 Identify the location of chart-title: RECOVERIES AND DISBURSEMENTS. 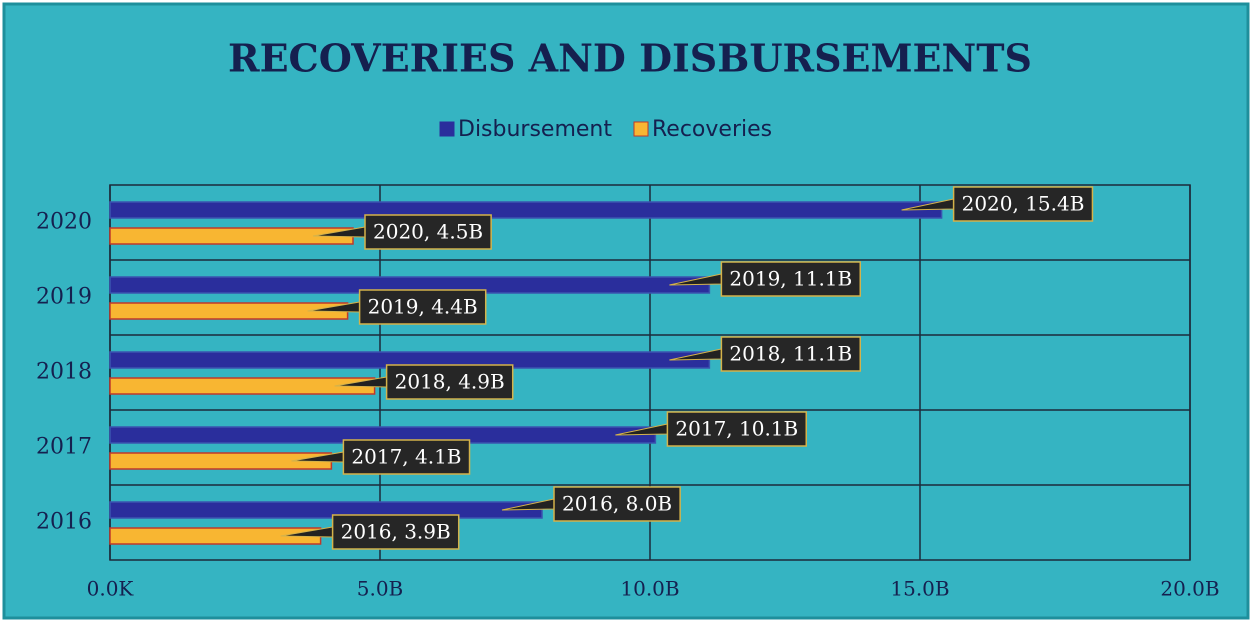
(630, 58).